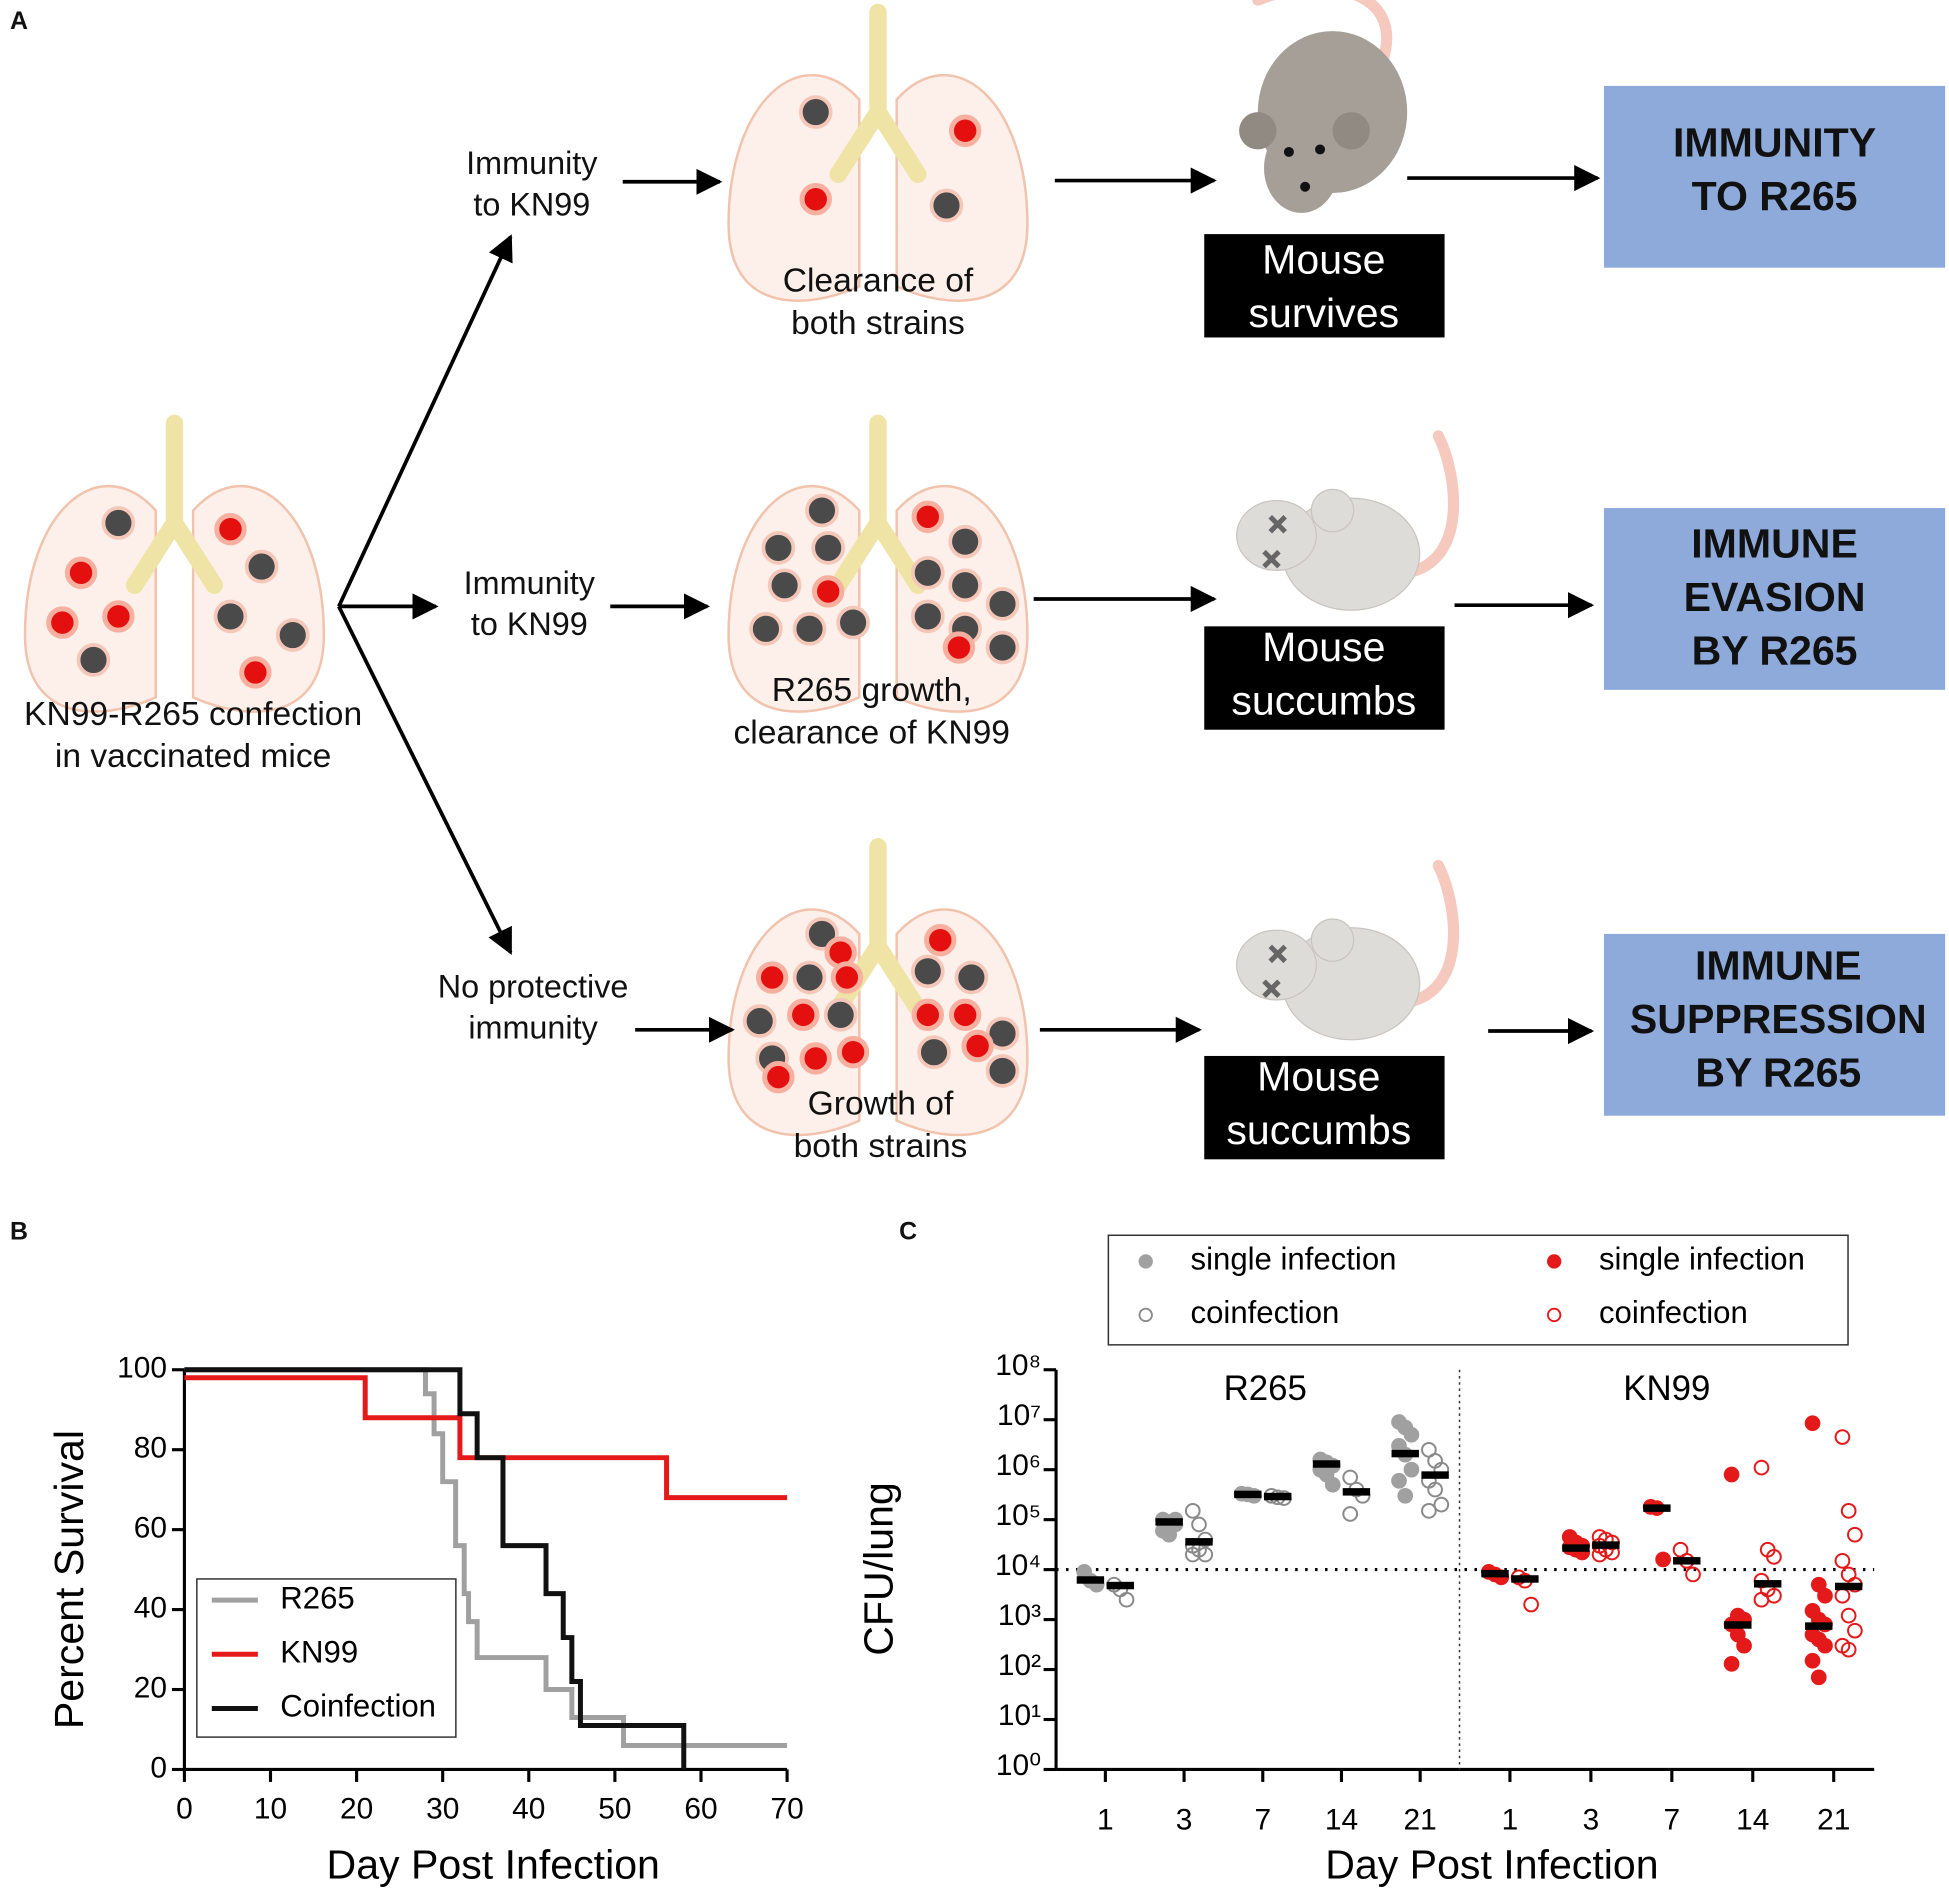  Describe the element at coordinates (150, 1607) in the screenshot. I see `y-tick-label: 40` at that location.